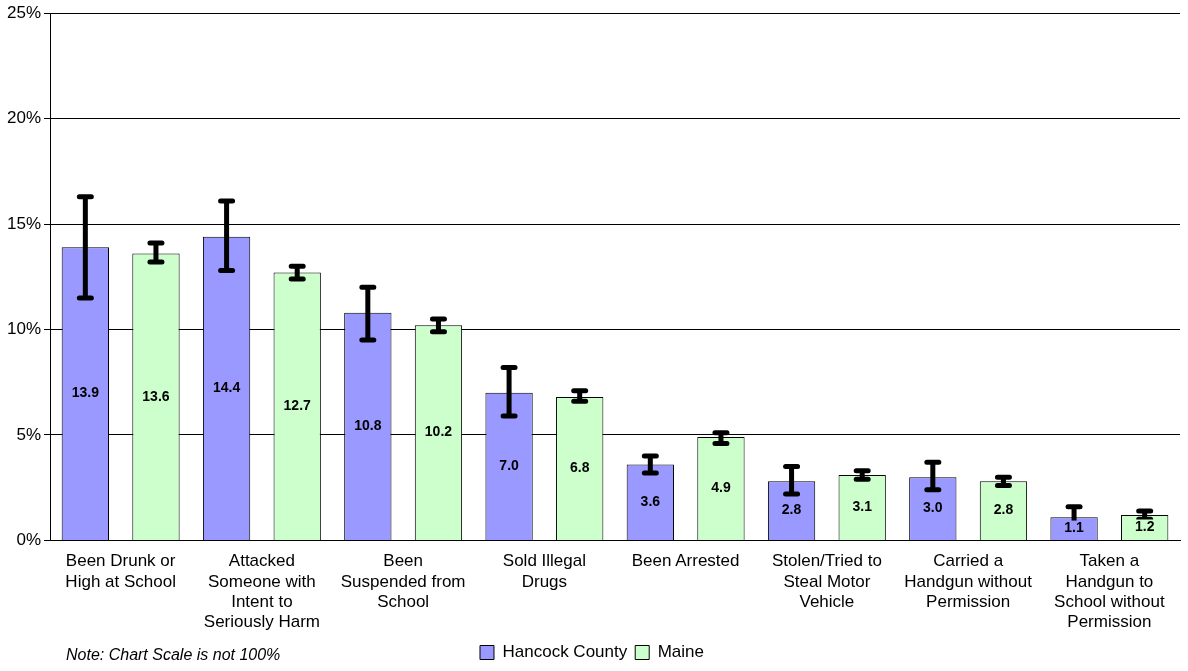  Describe the element at coordinates (368, 425) in the screenshot. I see `data-label: 10.8` at that location.